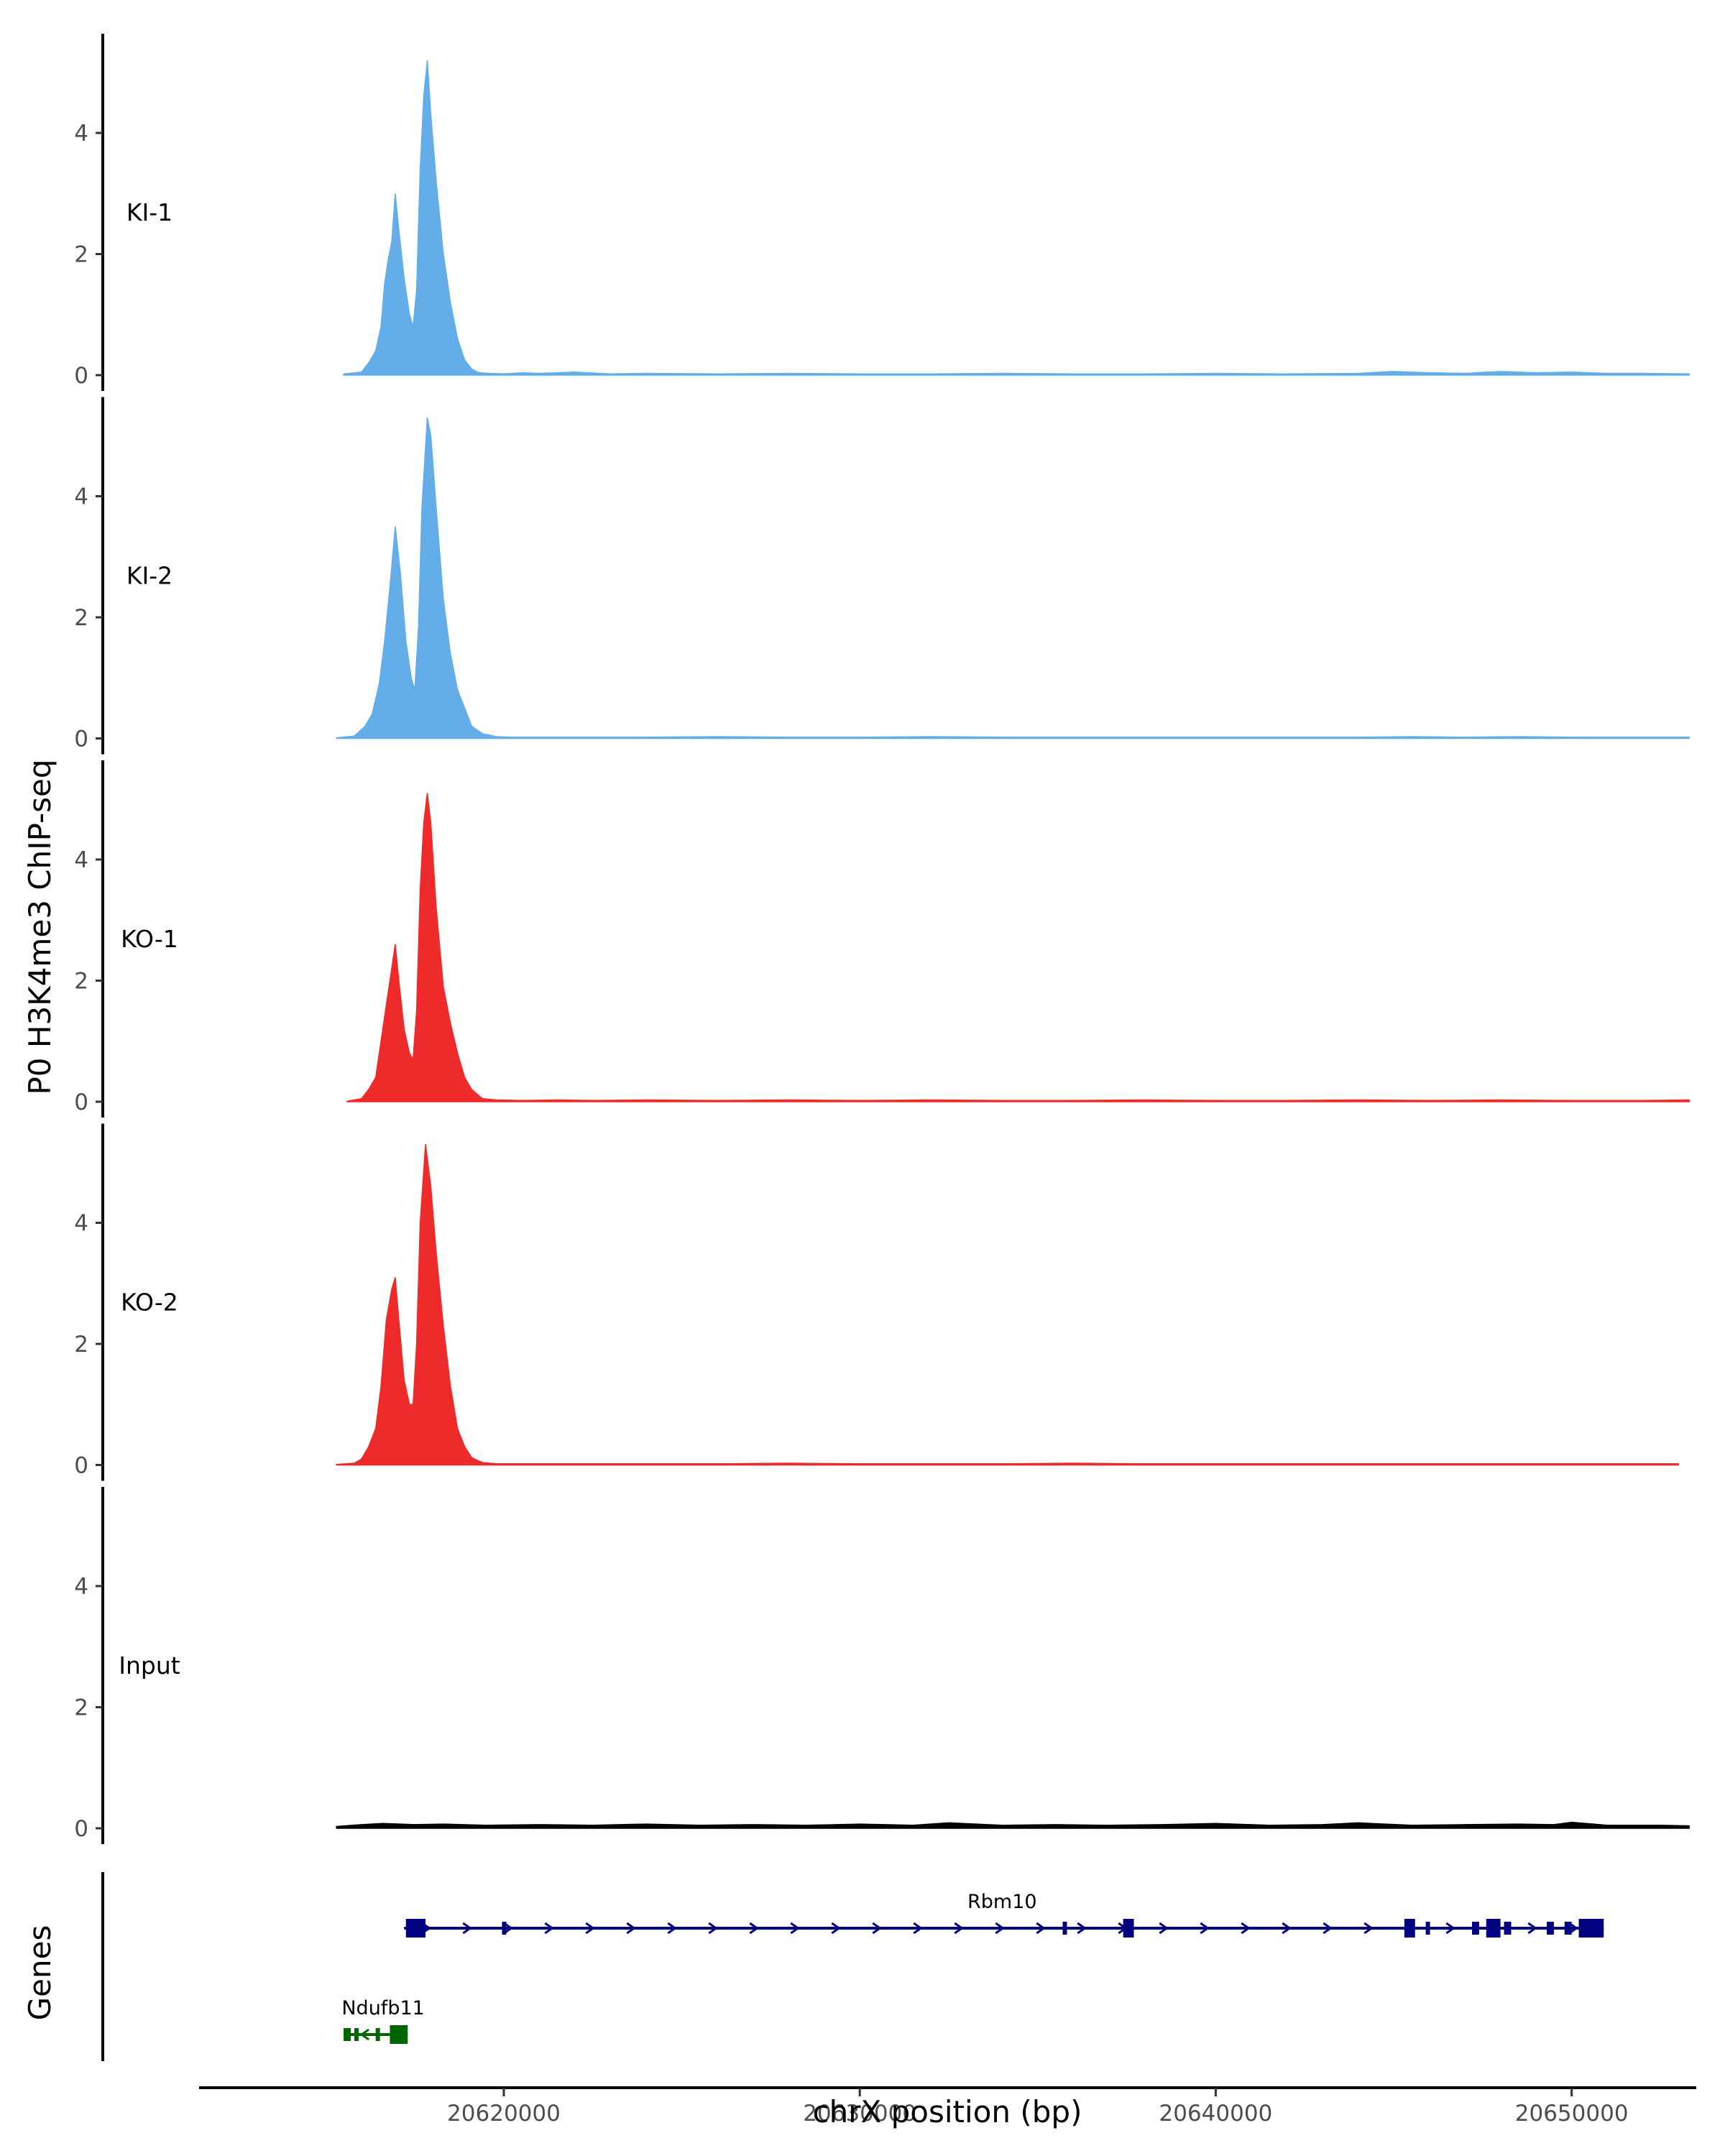 The height and width of the screenshot is (2156, 1725). What do you see at coordinates (852, 1966) in the screenshot?
I see `gene-annotation-track: Rbm10 Ndufb11` at bounding box center [852, 1966].